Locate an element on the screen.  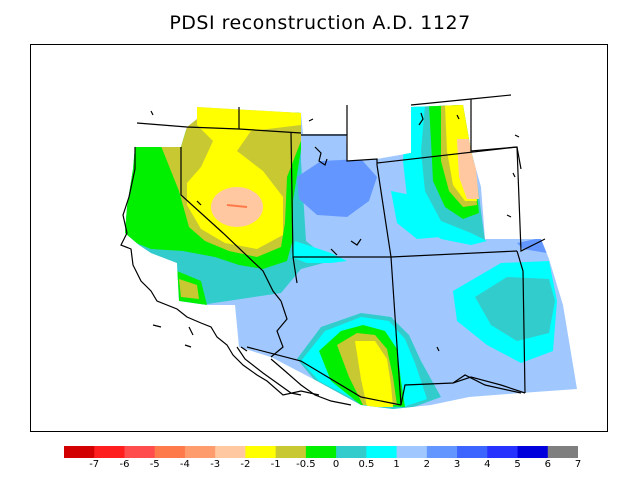
field-sw-olive is located at coordinates (189, 289).